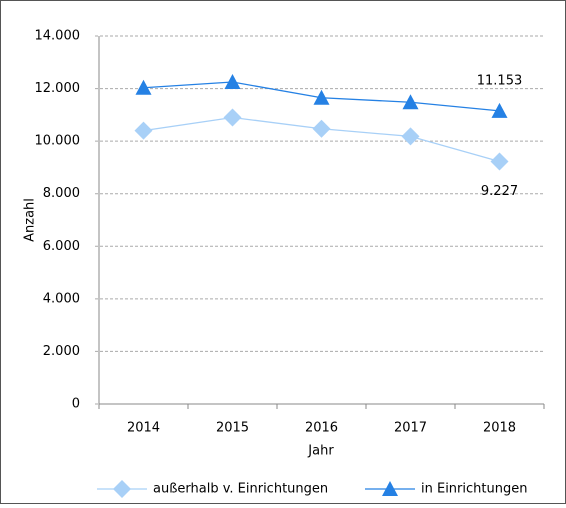 The image size is (566, 508). Describe the element at coordinates (474, 489) in the screenshot. I see `legend-label: in Einrichtungen` at that location.